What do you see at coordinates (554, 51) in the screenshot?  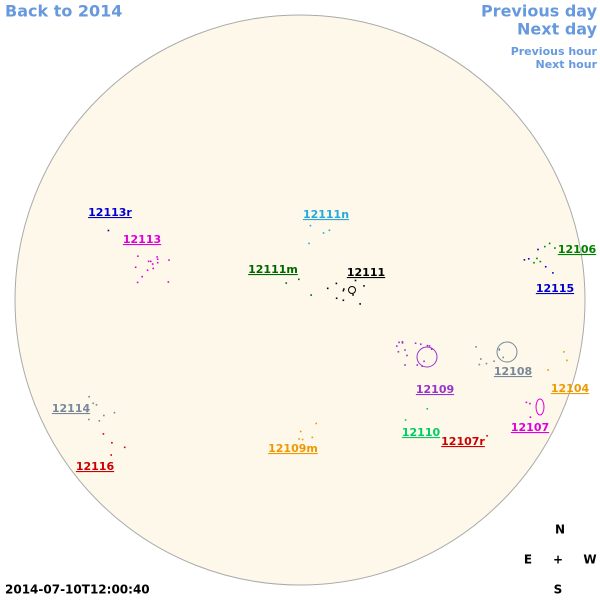 I see `previous-hour-link: Previous hour` at bounding box center [554, 51].